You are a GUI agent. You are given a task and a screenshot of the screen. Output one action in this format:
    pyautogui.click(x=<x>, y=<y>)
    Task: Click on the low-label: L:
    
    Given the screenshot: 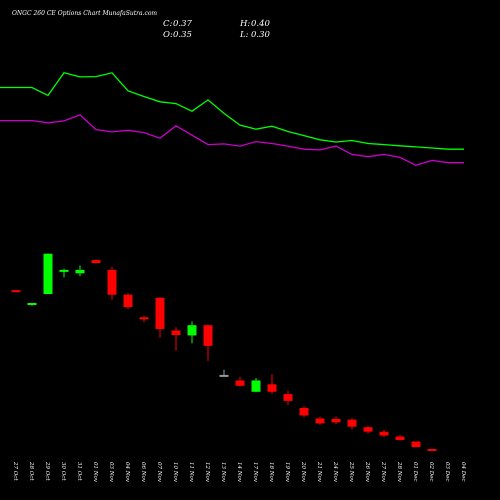 What is the action you would take?
    pyautogui.click(x=244, y=35)
    